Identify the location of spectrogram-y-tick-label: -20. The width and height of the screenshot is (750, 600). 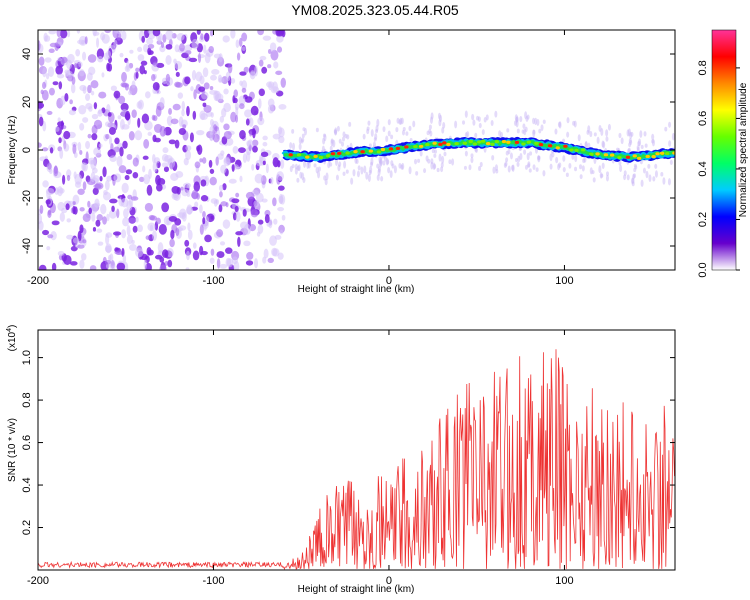
(27, 198).